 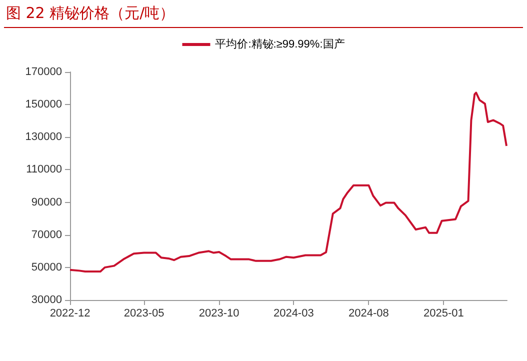 What do you see at coordinates (43, 137) in the screenshot?
I see `y-tick-label: 130000` at bounding box center [43, 137].